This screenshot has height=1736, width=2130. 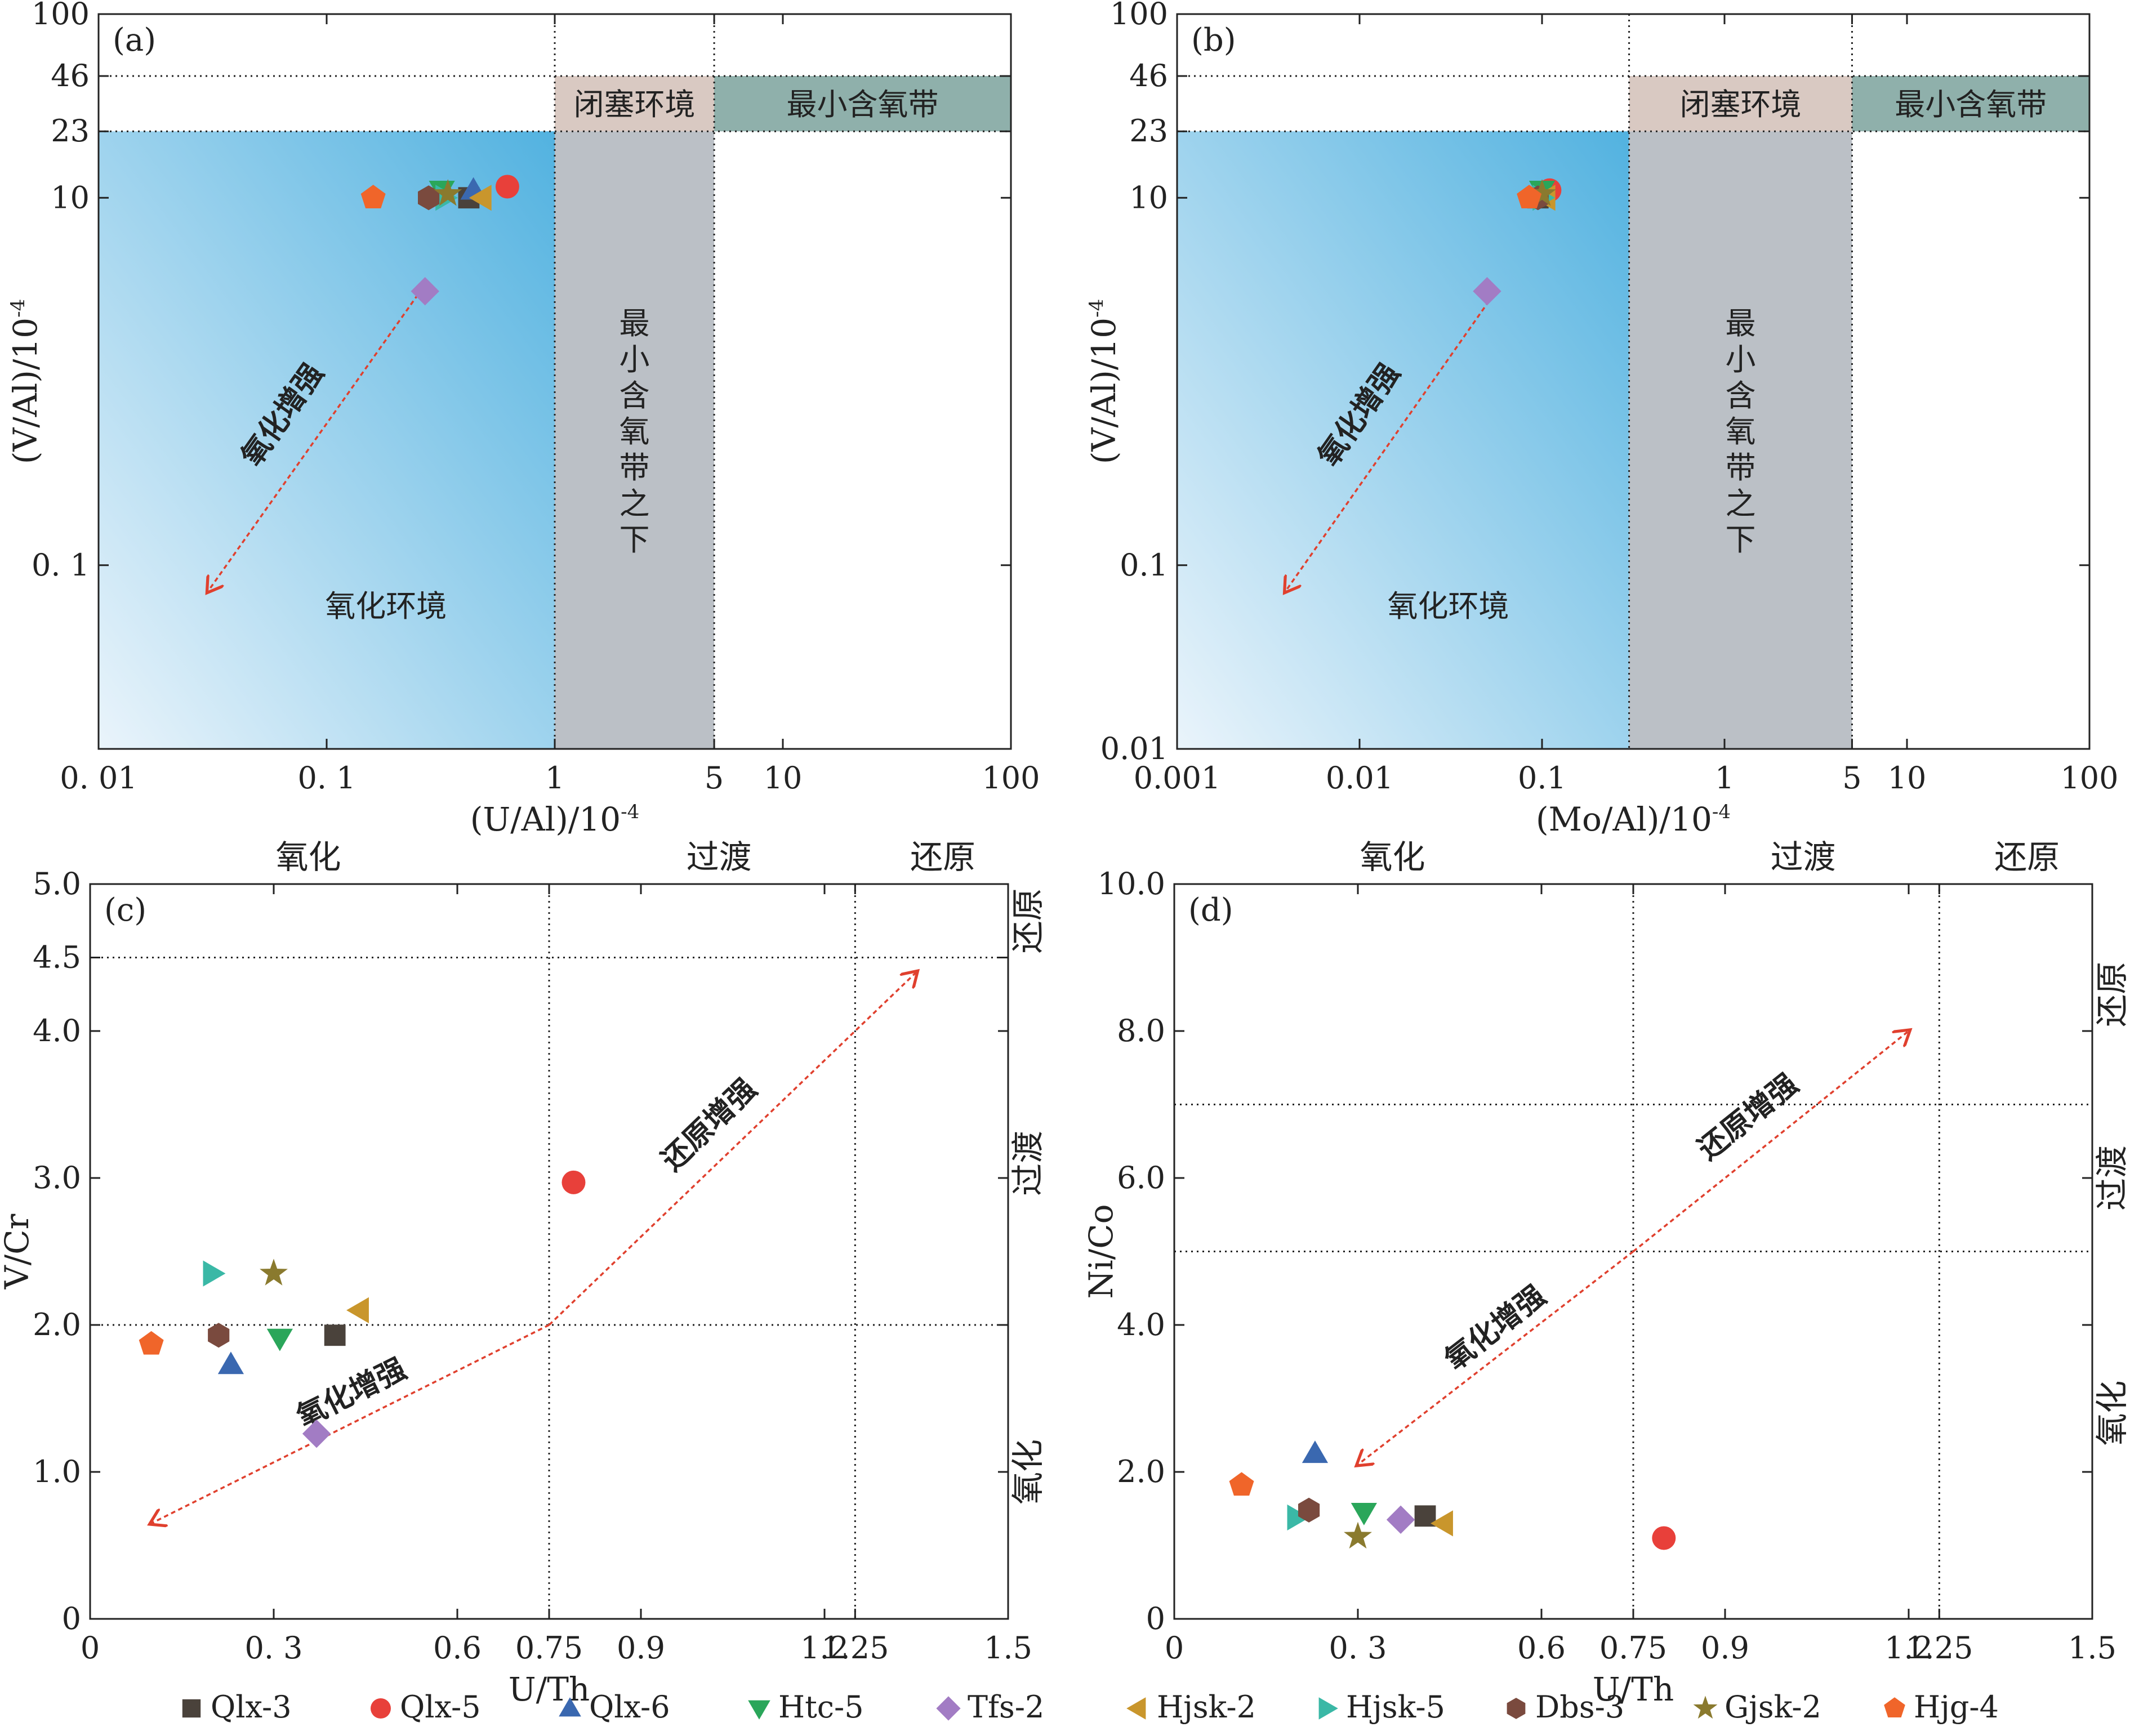 What do you see at coordinates (1141, 1471) in the screenshot?
I see `y-tick-label: 2.0` at bounding box center [1141, 1471].